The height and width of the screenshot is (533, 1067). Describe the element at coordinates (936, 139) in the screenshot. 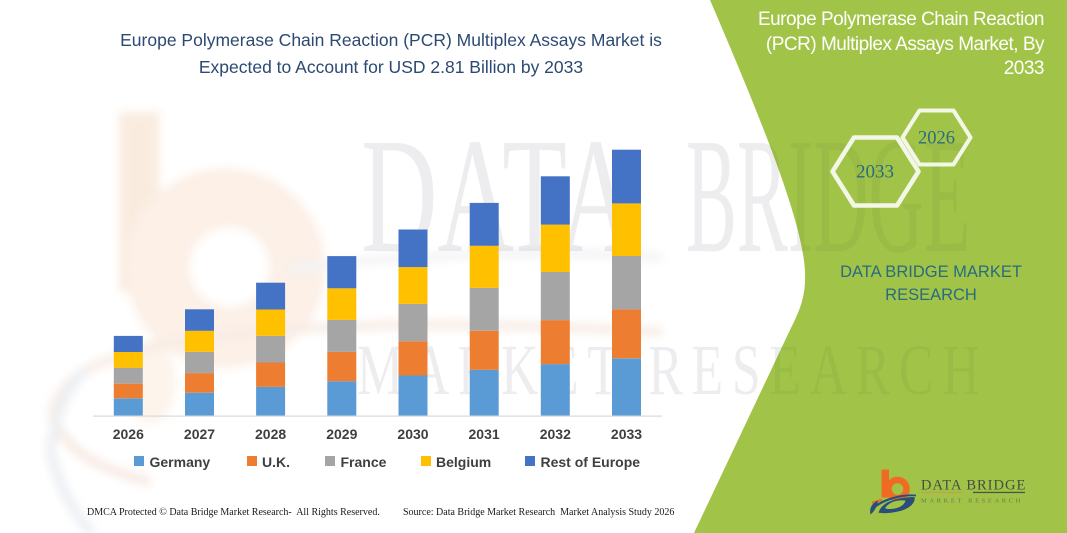

I see `svg-text: 2026` at that location.